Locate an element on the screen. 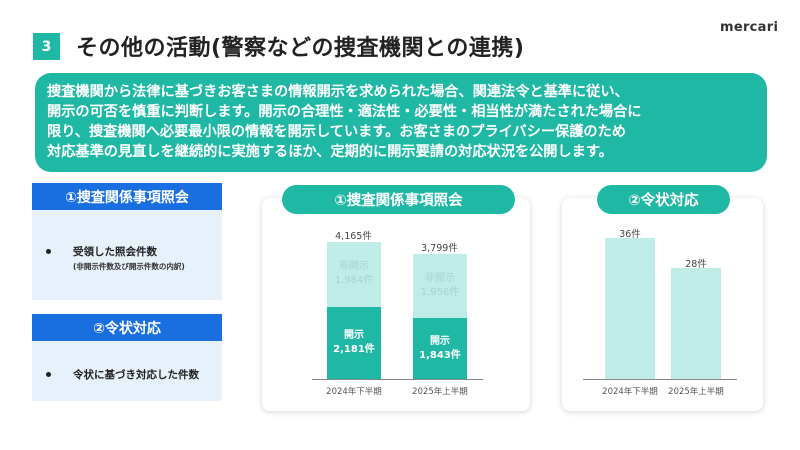 This screenshot has width=800, height=450. warrant-chart-title: ②令状対応 is located at coordinates (663, 199).